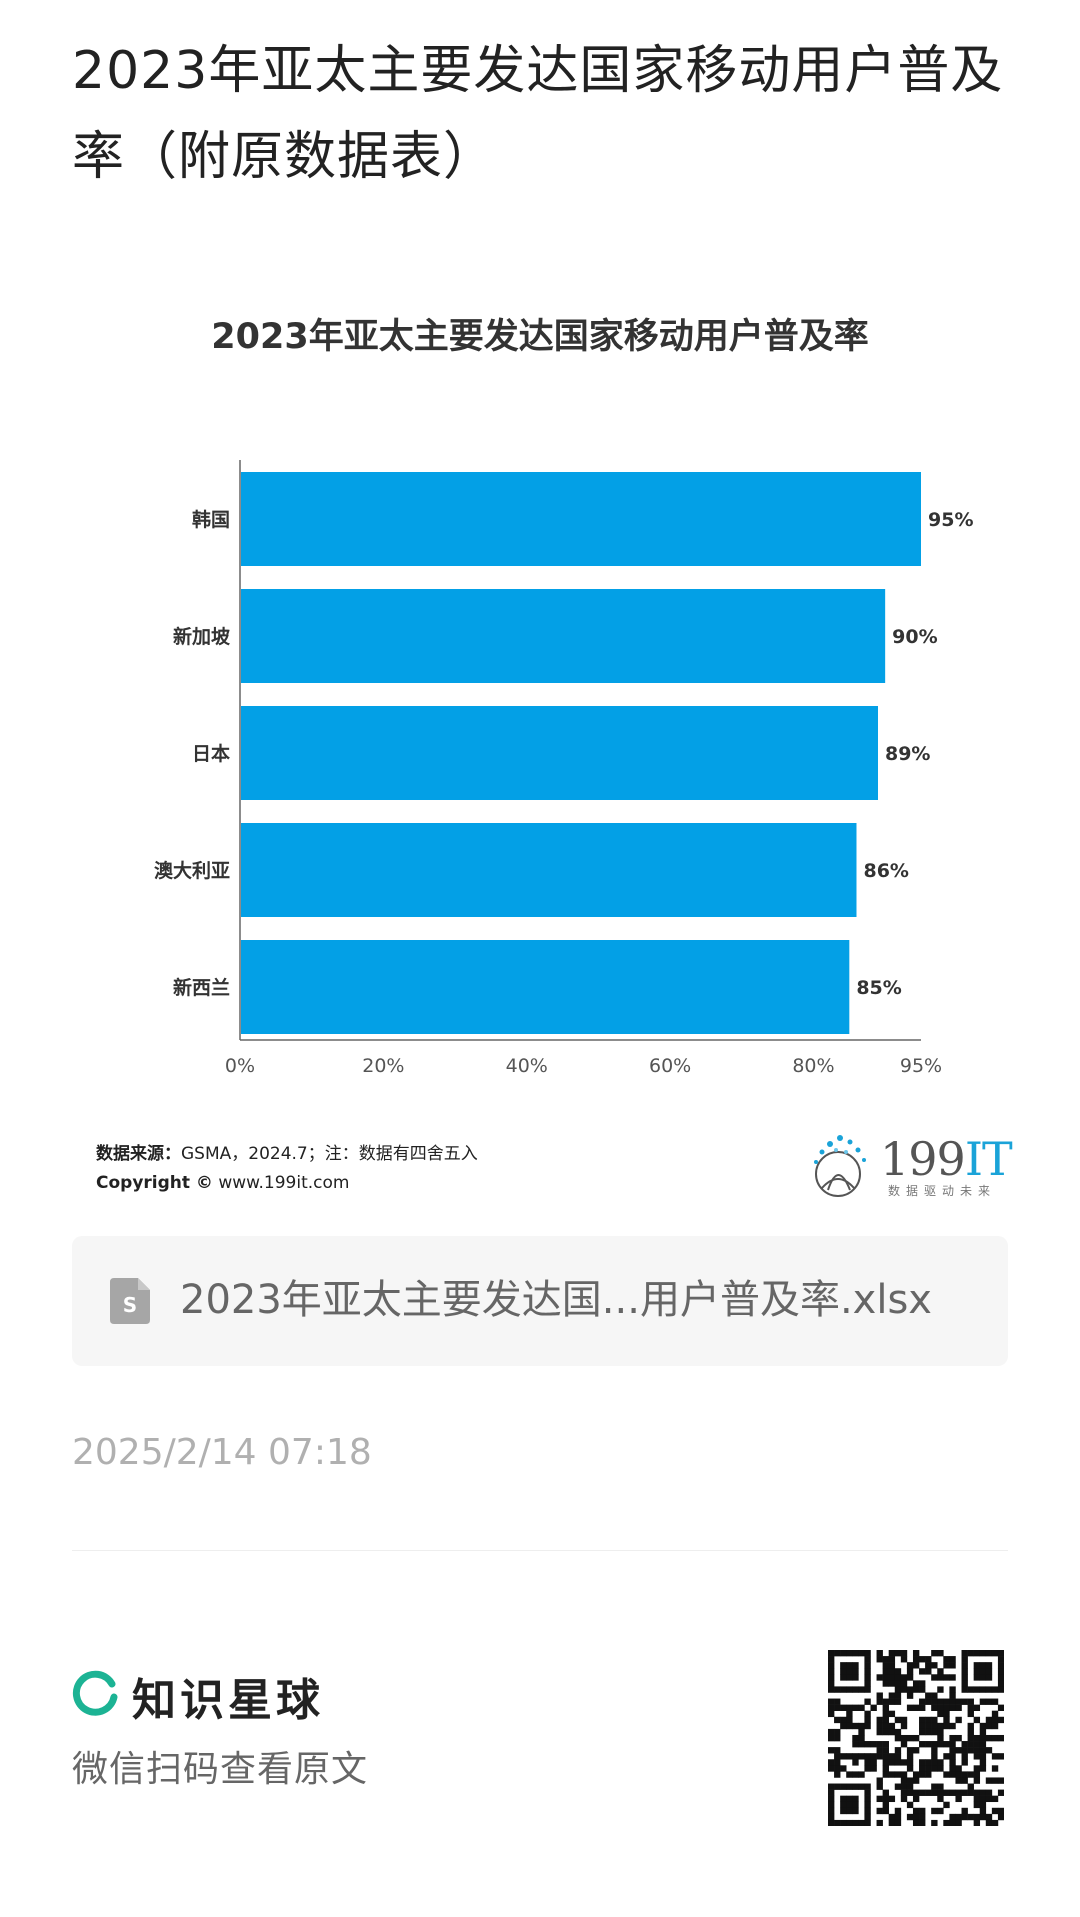  I want to click on scan-hint: 微信扫码查看原文, so click(220, 1769).